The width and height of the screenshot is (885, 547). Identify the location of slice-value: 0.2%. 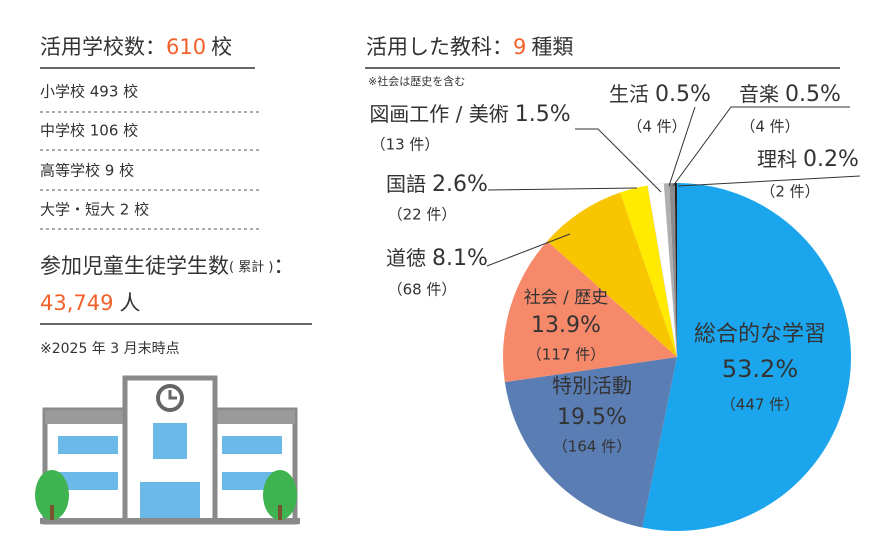
(831, 159).